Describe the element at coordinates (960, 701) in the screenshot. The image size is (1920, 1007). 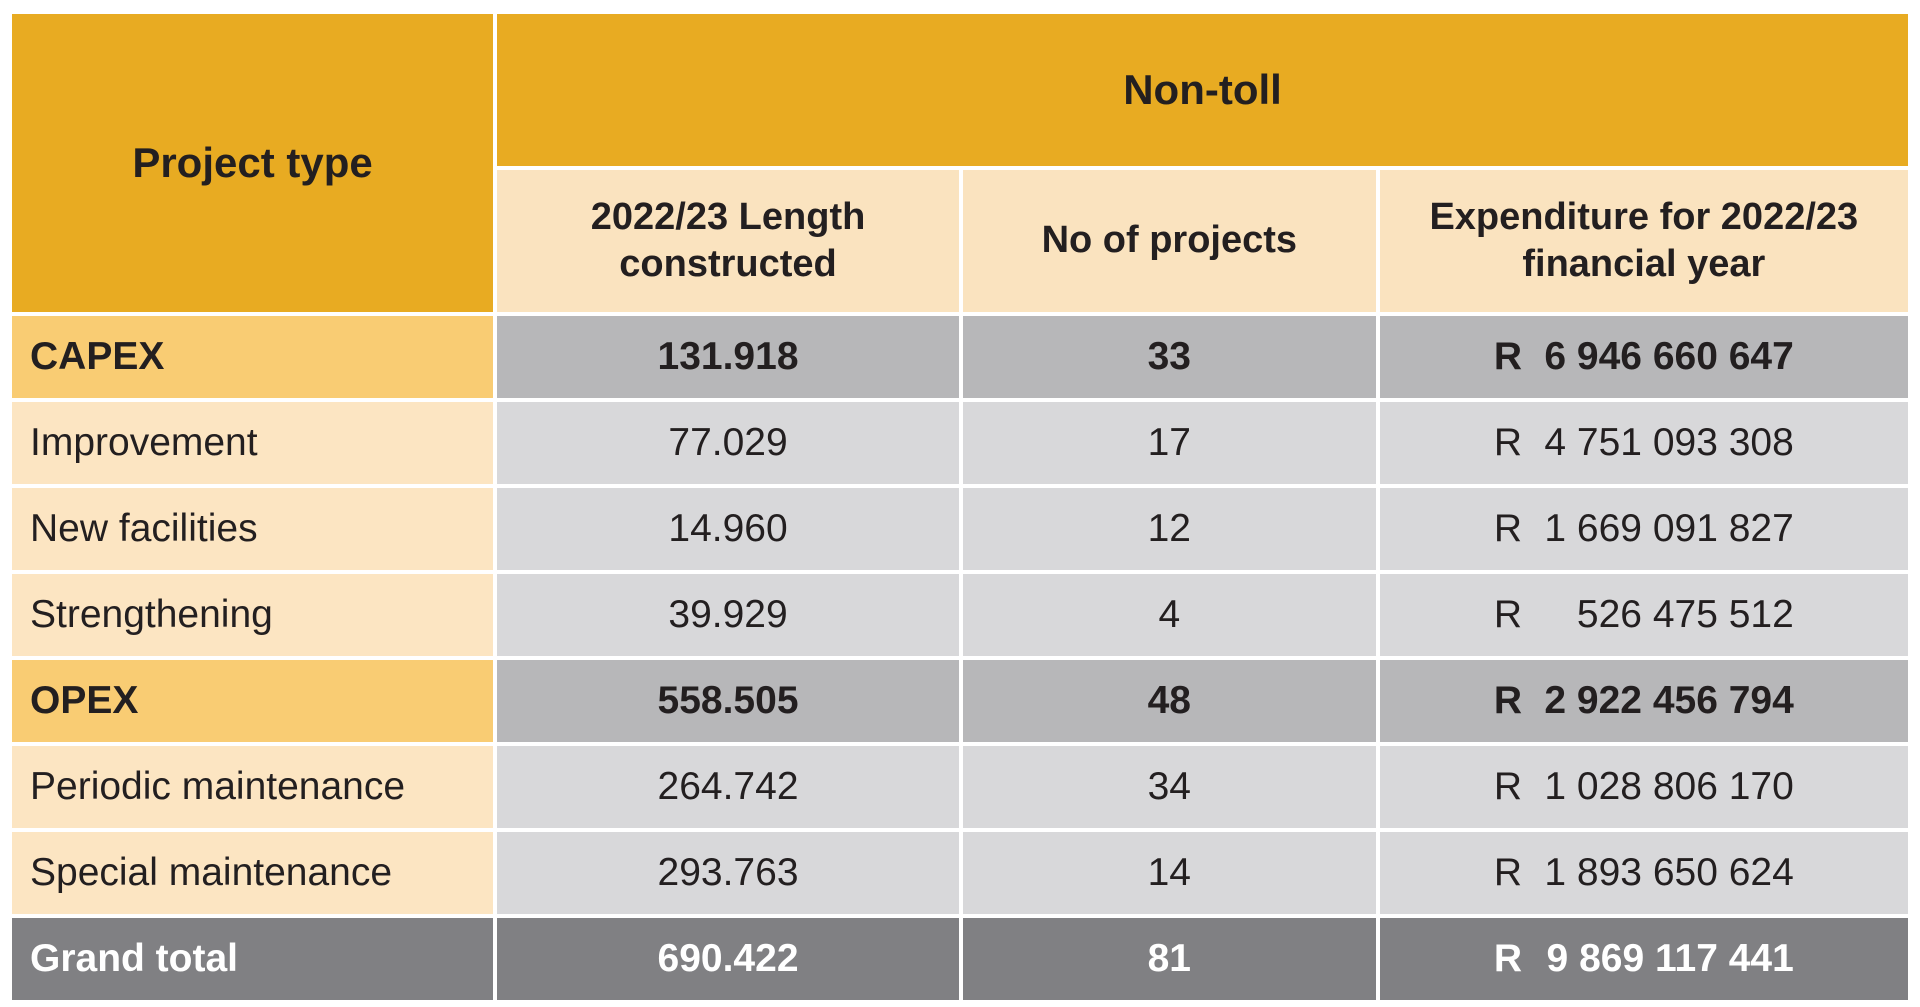
I see `table-row: OPEX 558.505 48 R 2 922 456 794` at that location.